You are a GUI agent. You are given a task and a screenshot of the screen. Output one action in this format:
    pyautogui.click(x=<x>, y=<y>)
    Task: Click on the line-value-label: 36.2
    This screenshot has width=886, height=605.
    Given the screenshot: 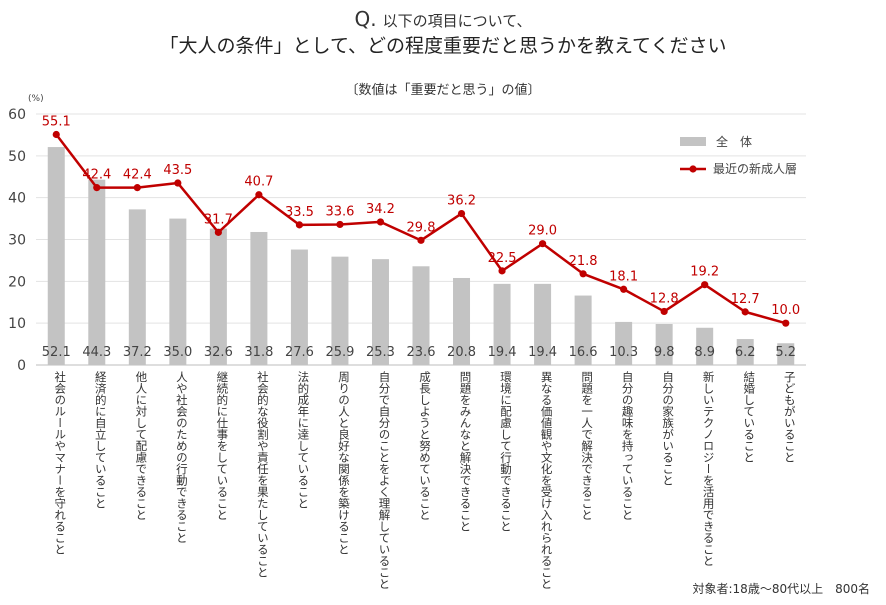 What is the action you would take?
    pyautogui.click(x=461, y=201)
    